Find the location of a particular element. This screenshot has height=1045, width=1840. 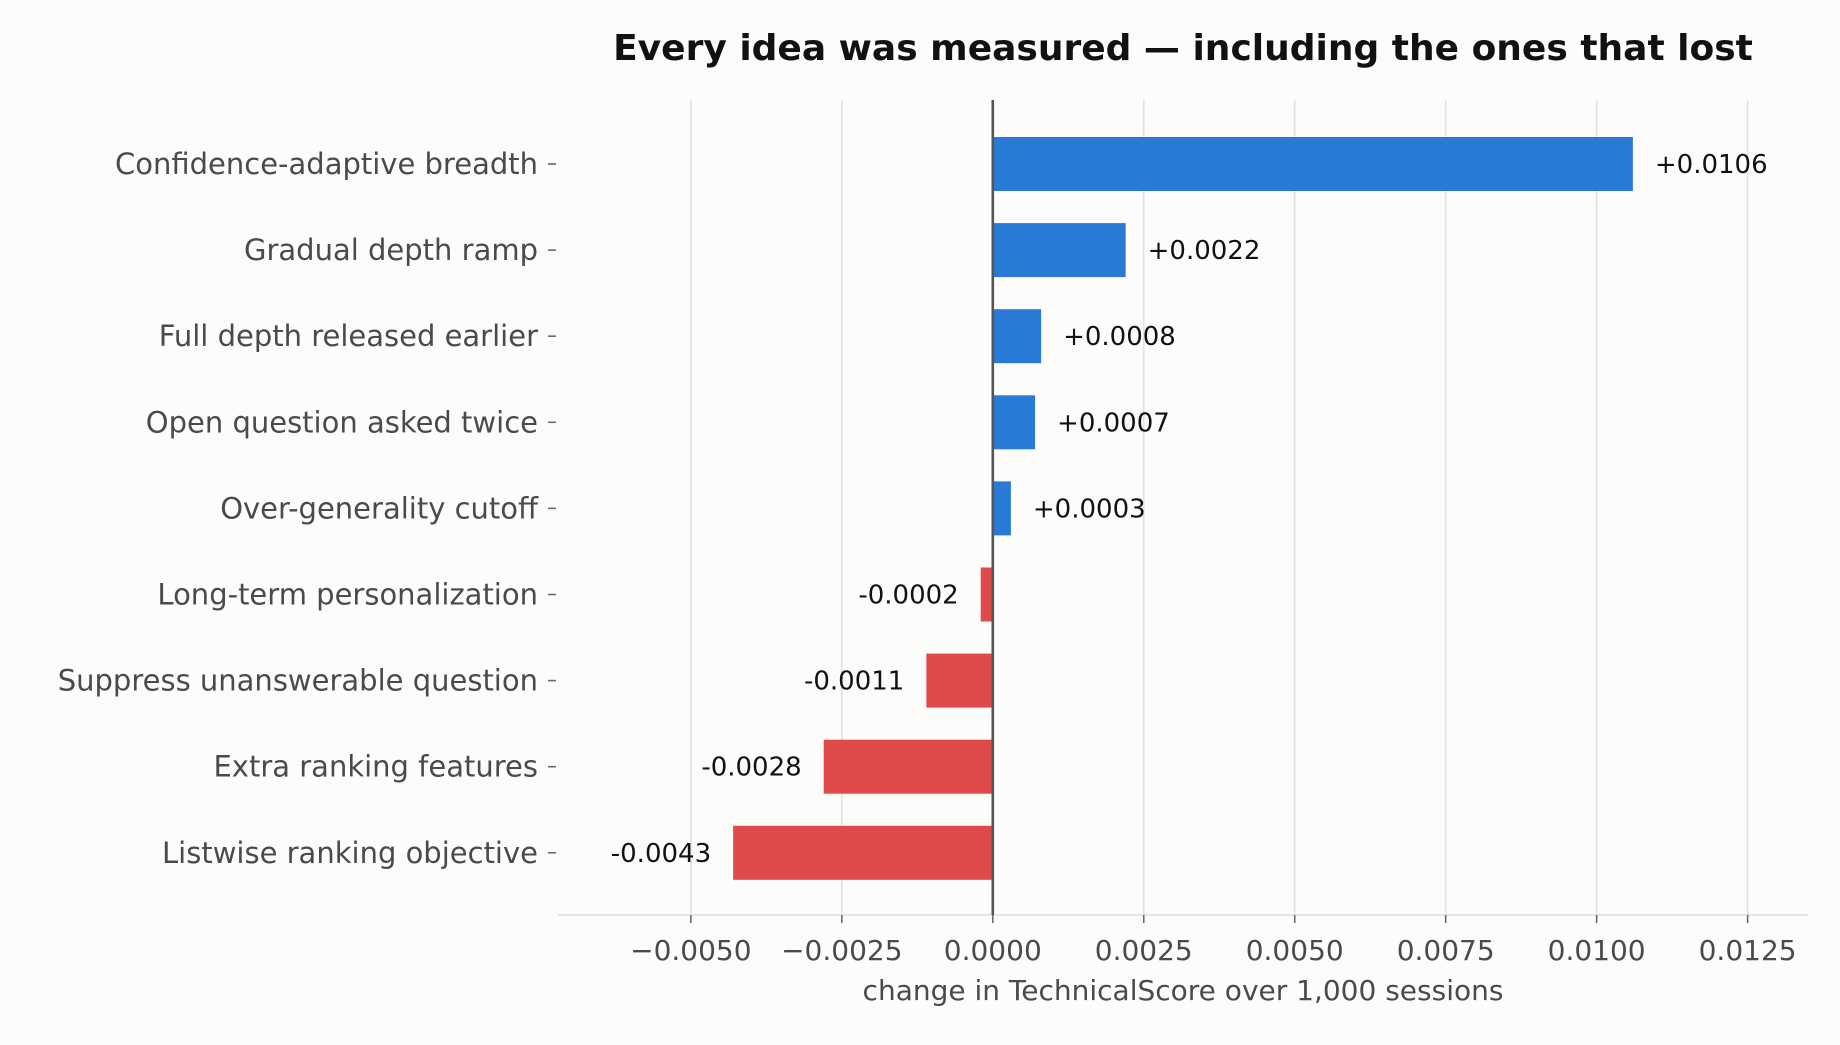

data-label: +0.0003 is located at coordinates (1089, 509).